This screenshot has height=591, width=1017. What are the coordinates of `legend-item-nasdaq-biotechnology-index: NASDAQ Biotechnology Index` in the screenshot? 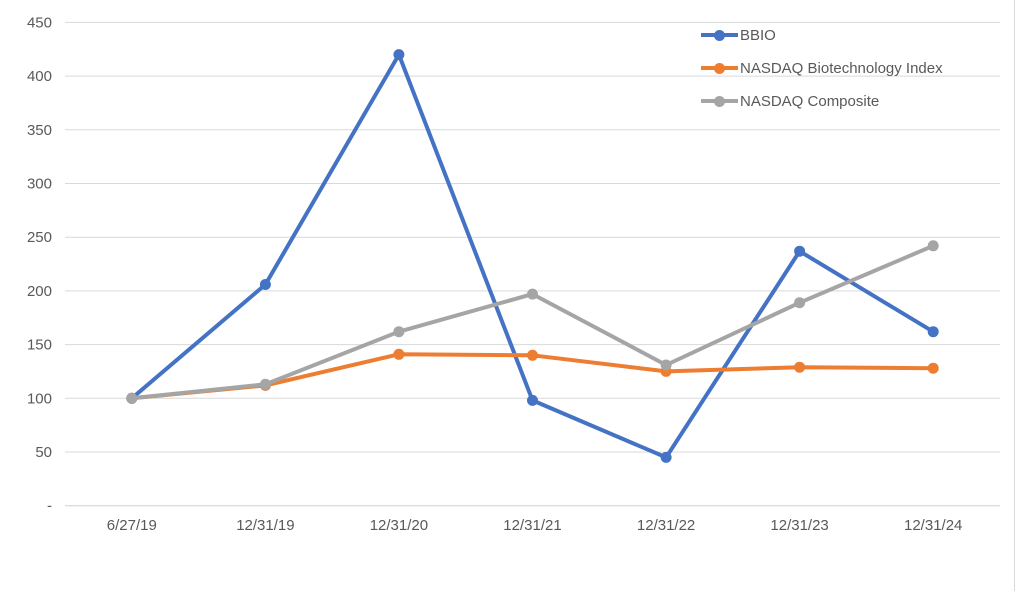 It's located at (822, 68).